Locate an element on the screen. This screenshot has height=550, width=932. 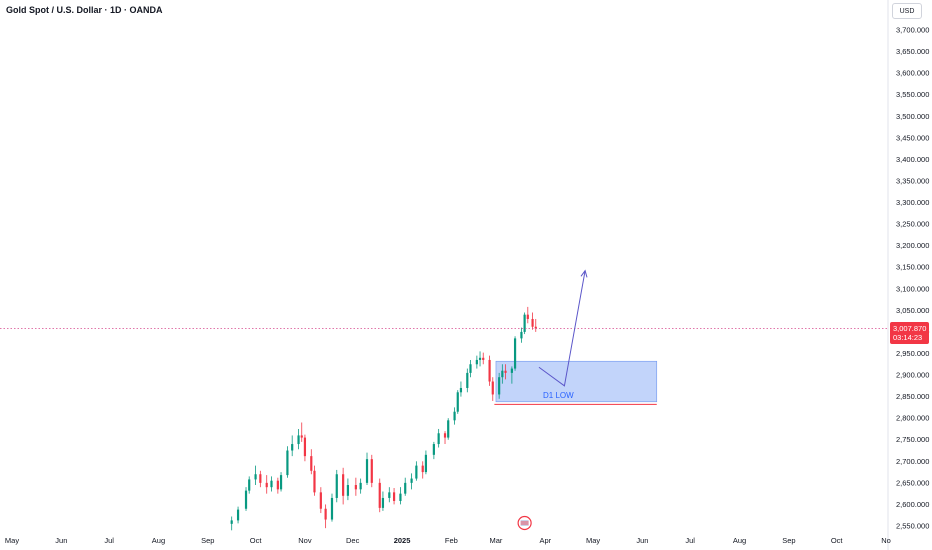
last-price-value: 3,007.870 is located at coordinates (910, 328).